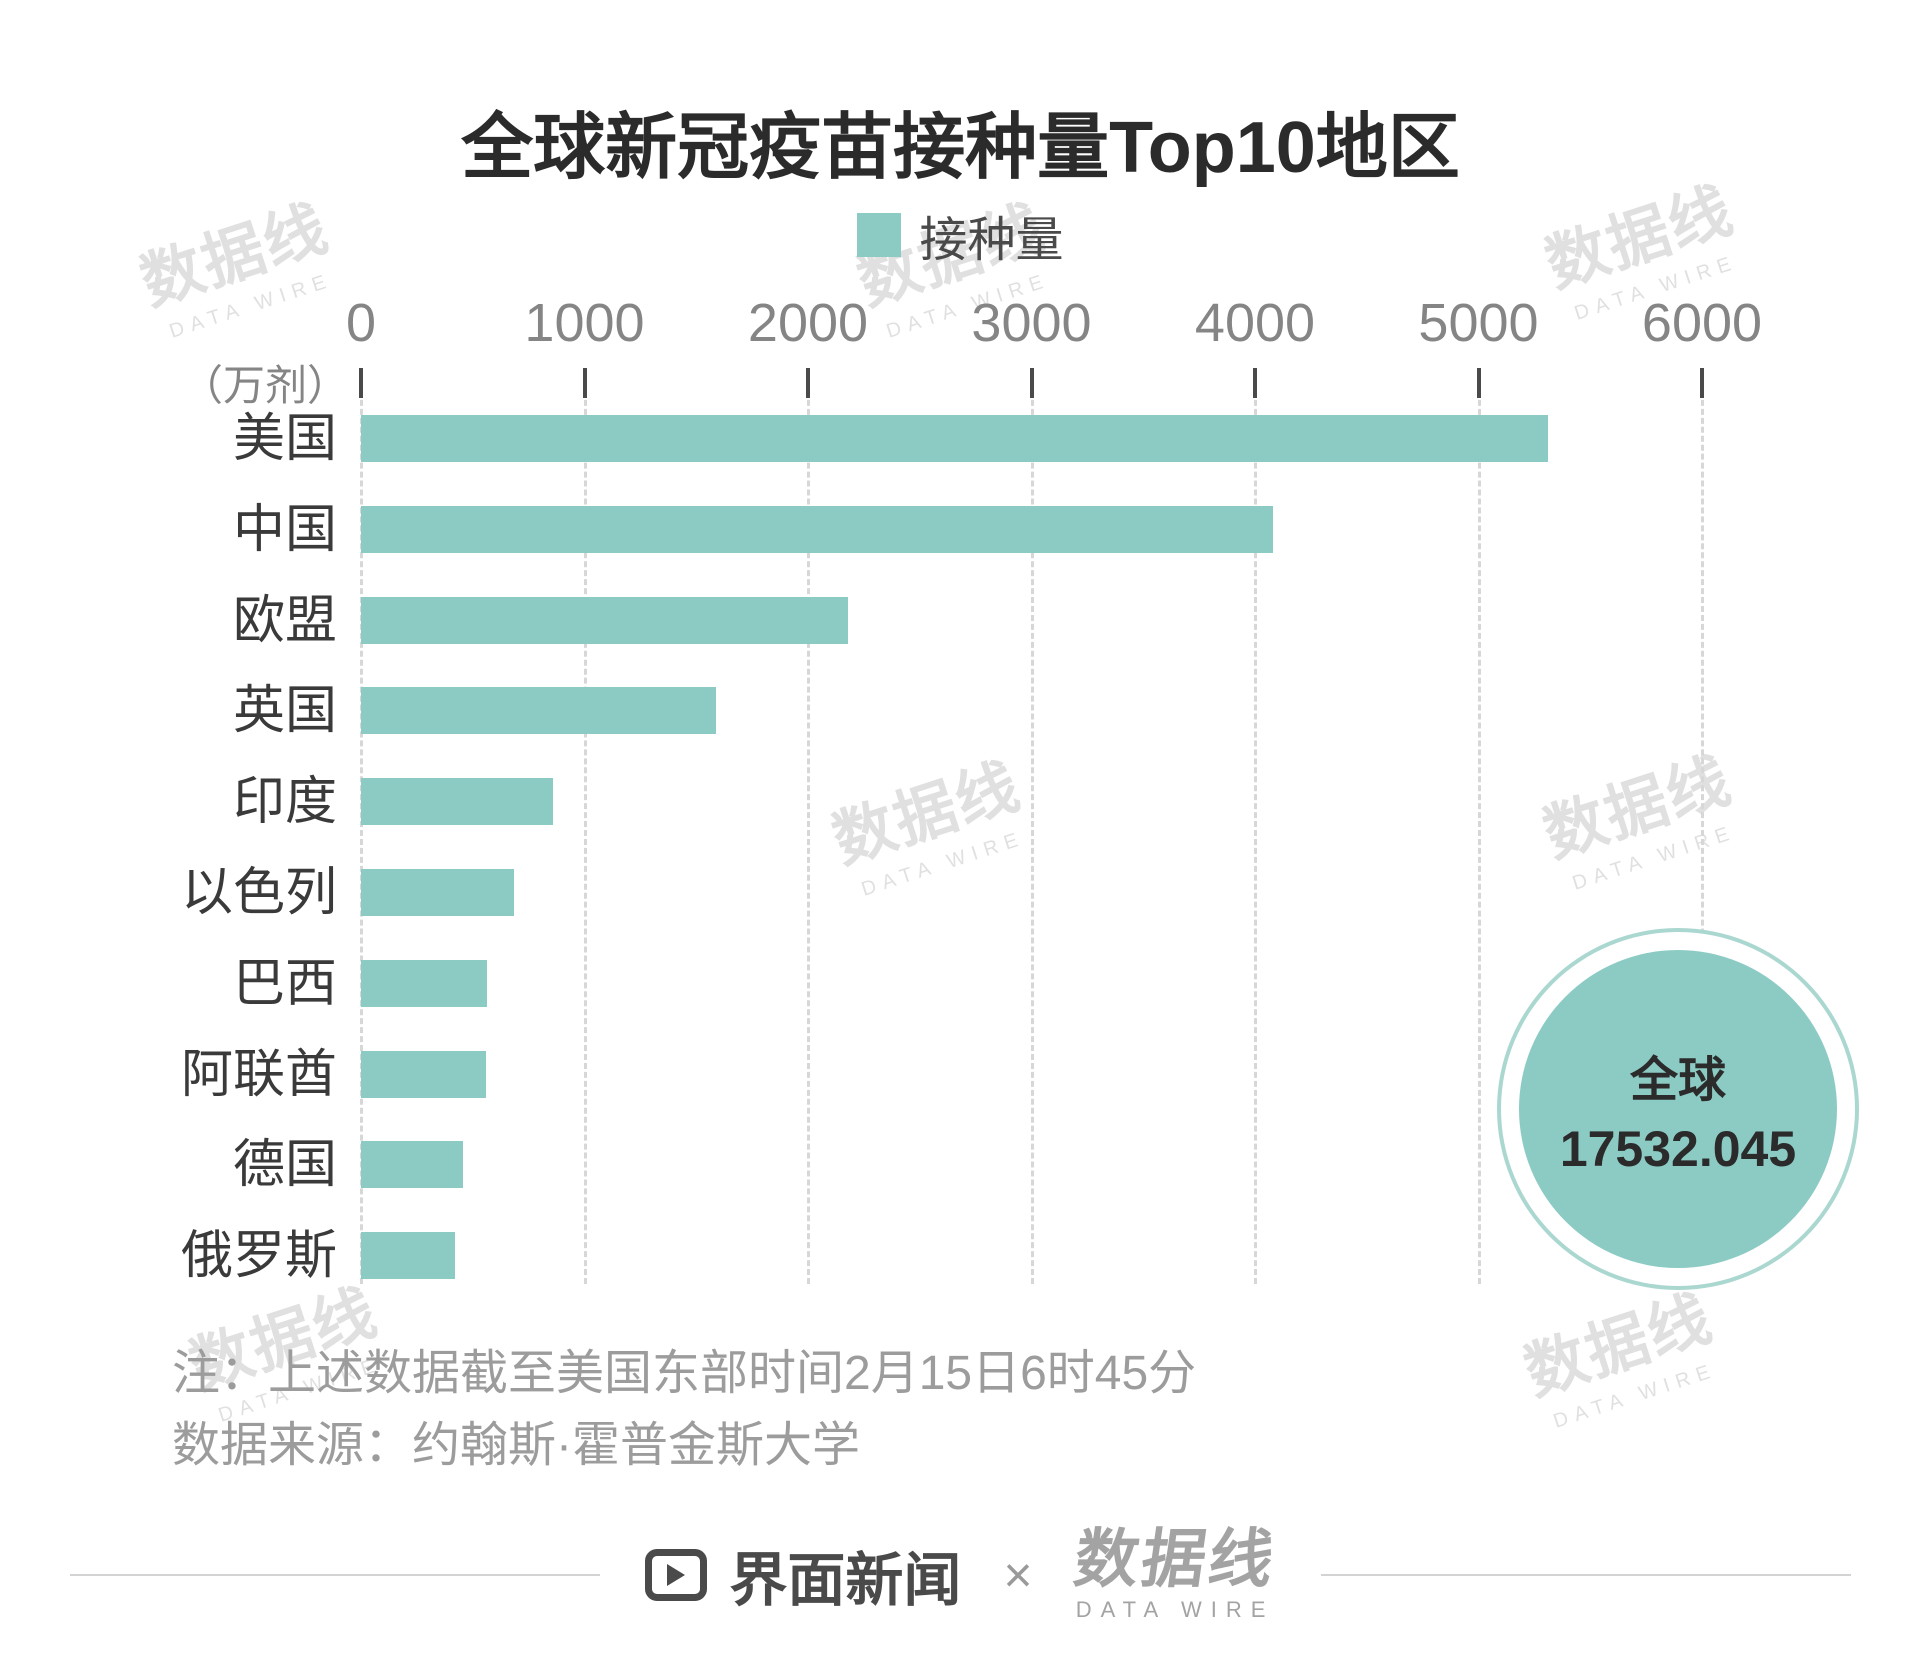 The width and height of the screenshot is (1921, 1663). I want to click on datawire-logo-text: 数据线, so click(1175, 1559).